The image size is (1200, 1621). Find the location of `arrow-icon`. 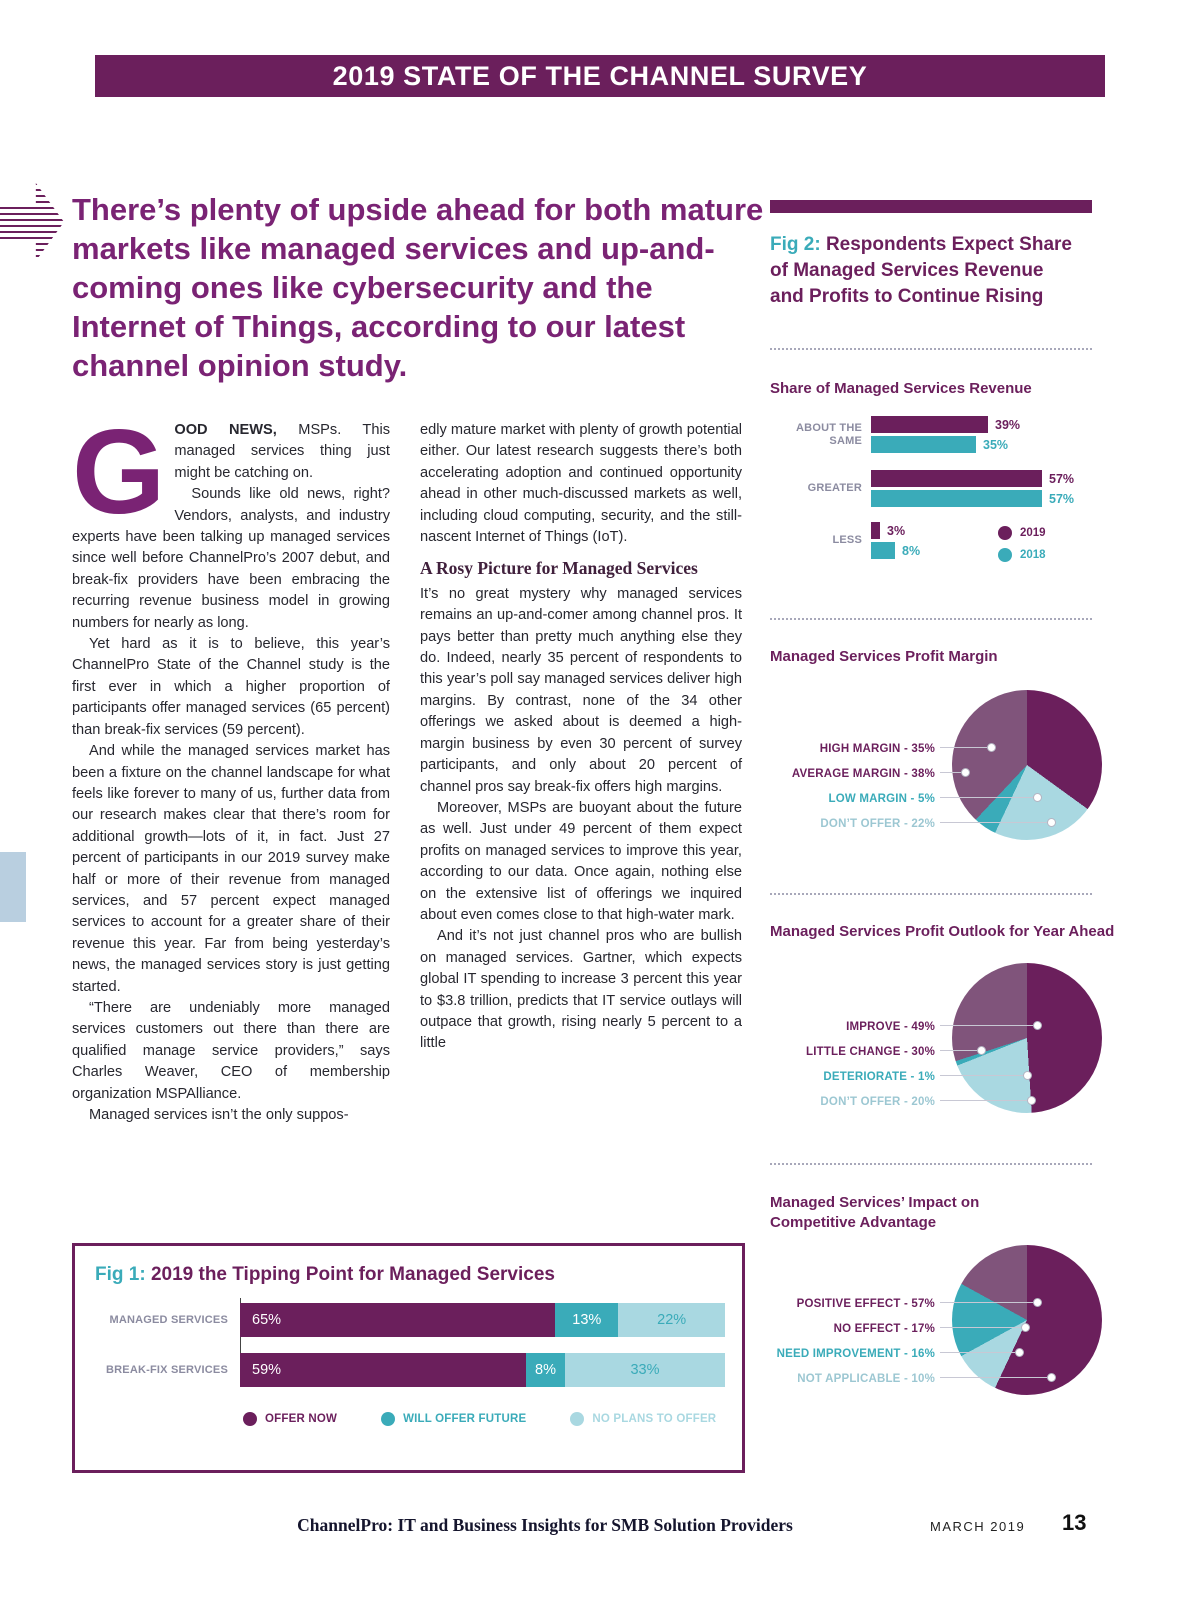

arrow-icon is located at coordinates (32, 222).